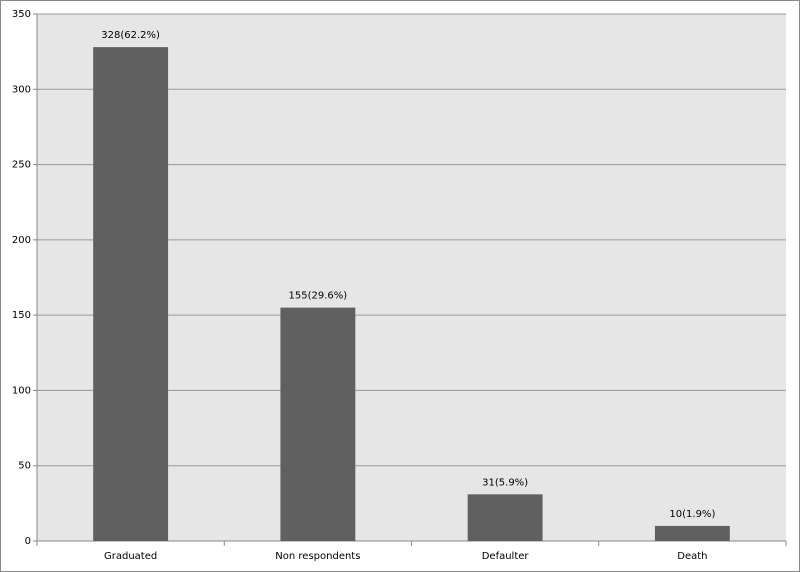  Describe the element at coordinates (24, 466) in the screenshot. I see `y-tick-label: 50` at that location.